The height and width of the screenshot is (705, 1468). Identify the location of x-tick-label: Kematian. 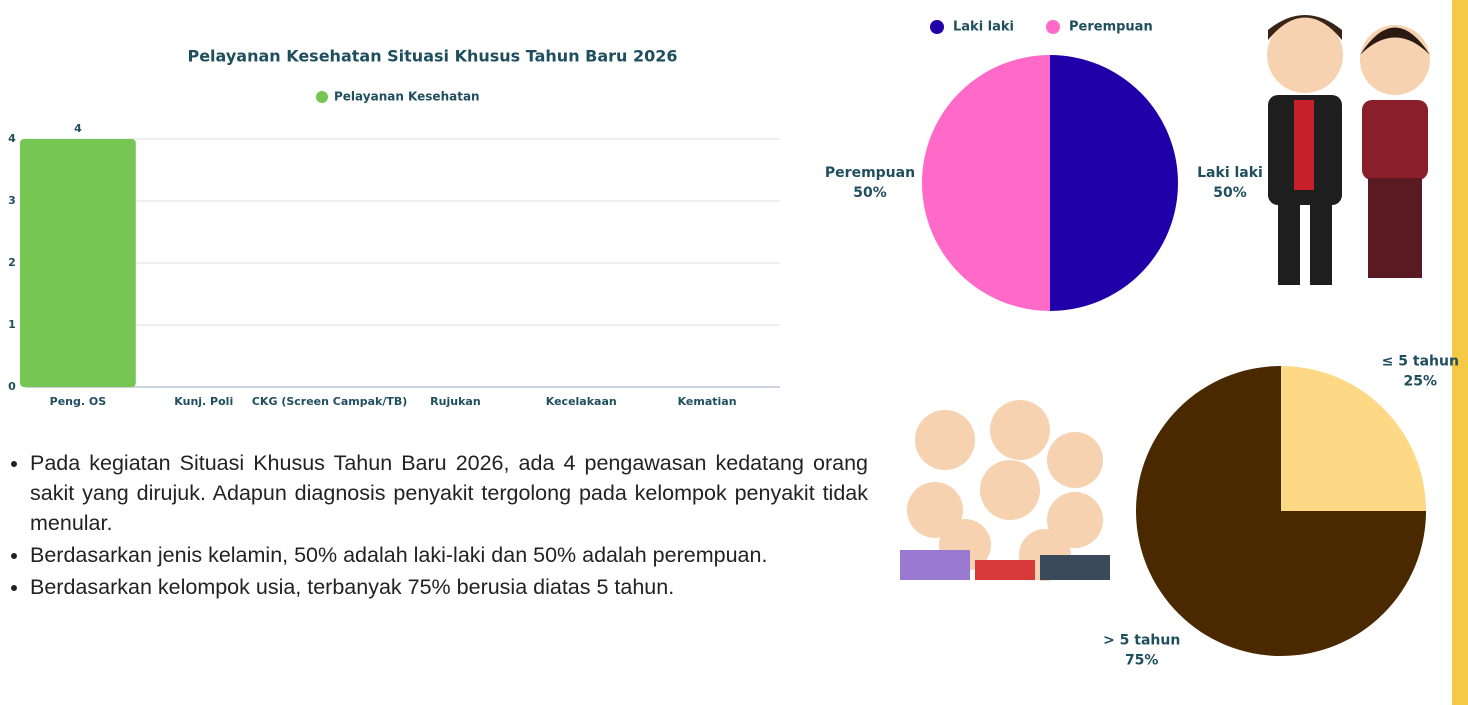
(707, 401).